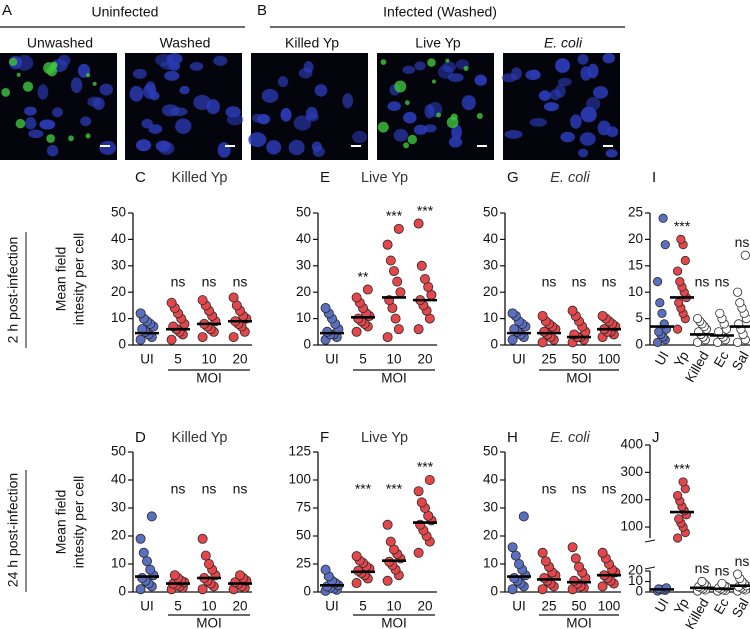 This screenshot has height=629, width=750. What do you see at coordinates (13, 530) in the screenshot?
I see `row-label: 24 h post-infection` at bounding box center [13, 530].